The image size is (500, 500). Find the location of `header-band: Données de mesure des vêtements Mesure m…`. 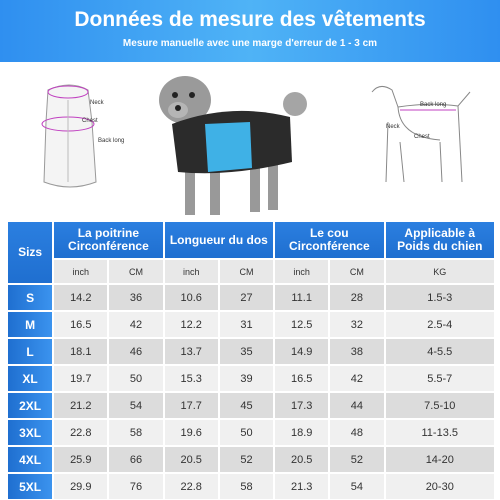

header-band: Données de mesure des vêtements Mesure m… is located at coordinates (250, 31).